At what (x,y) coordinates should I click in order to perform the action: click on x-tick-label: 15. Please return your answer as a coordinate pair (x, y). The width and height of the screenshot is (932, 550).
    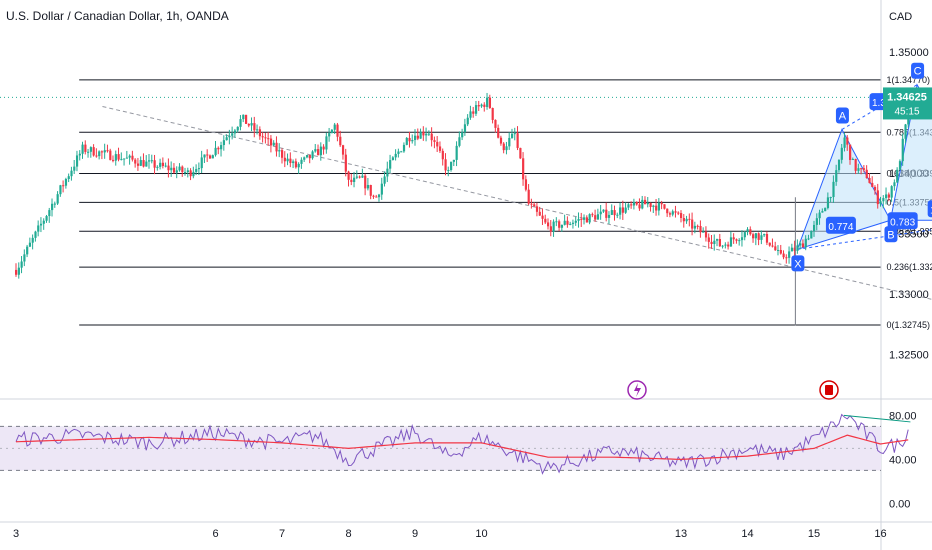
    Looking at the image, I should click on (814, 534).